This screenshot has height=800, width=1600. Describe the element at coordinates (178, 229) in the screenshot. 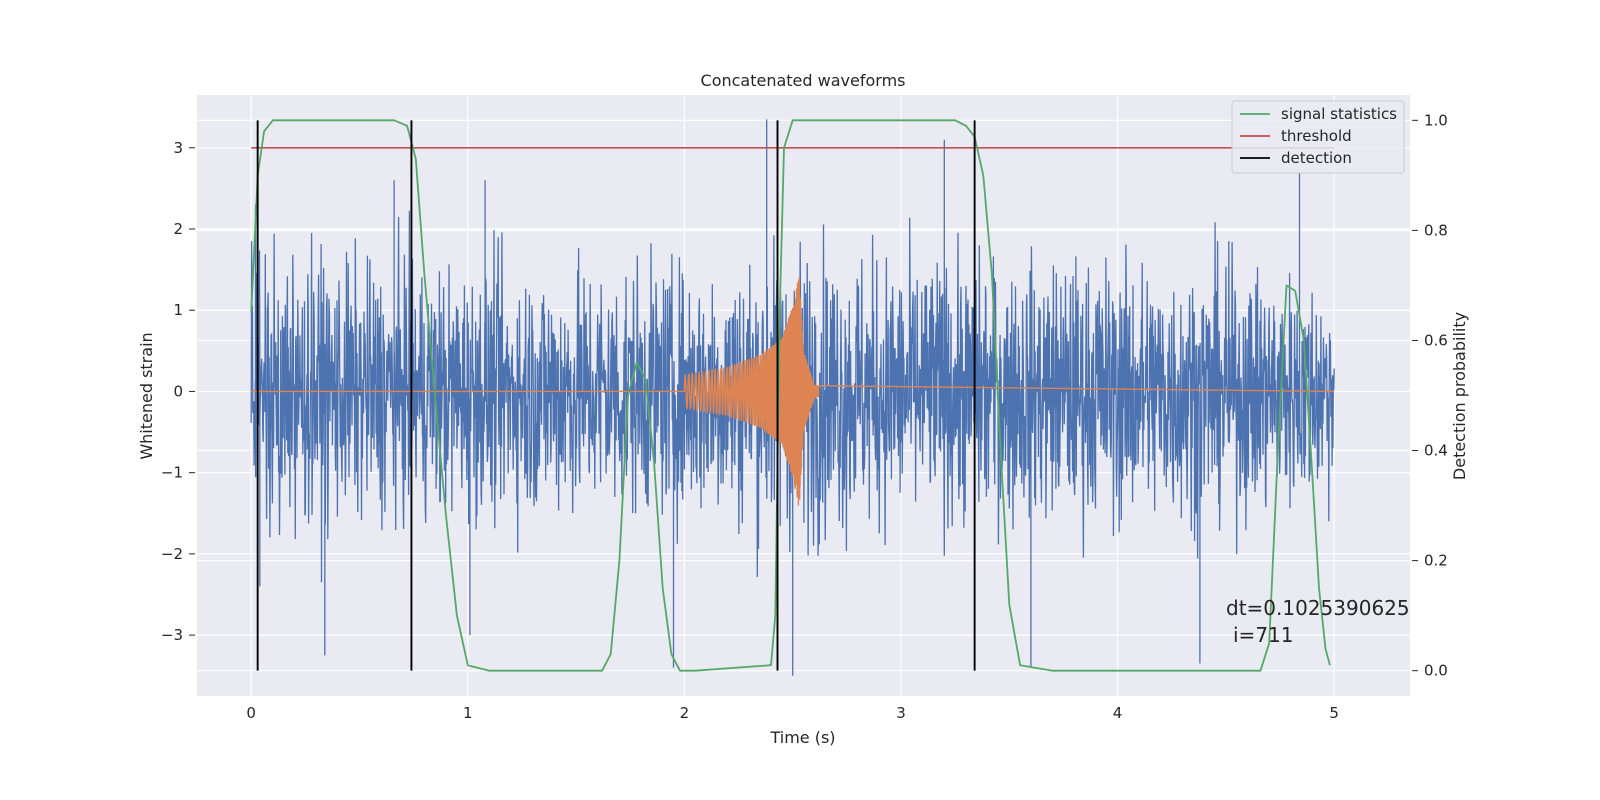

I see `y-tick-label: 2` at that location.